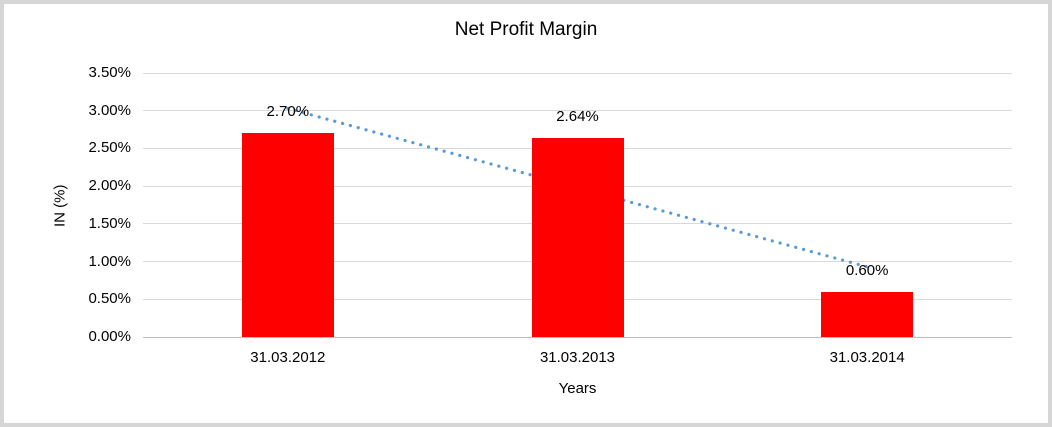  I want to click on data-label: 2.64%, so click(577, 116).